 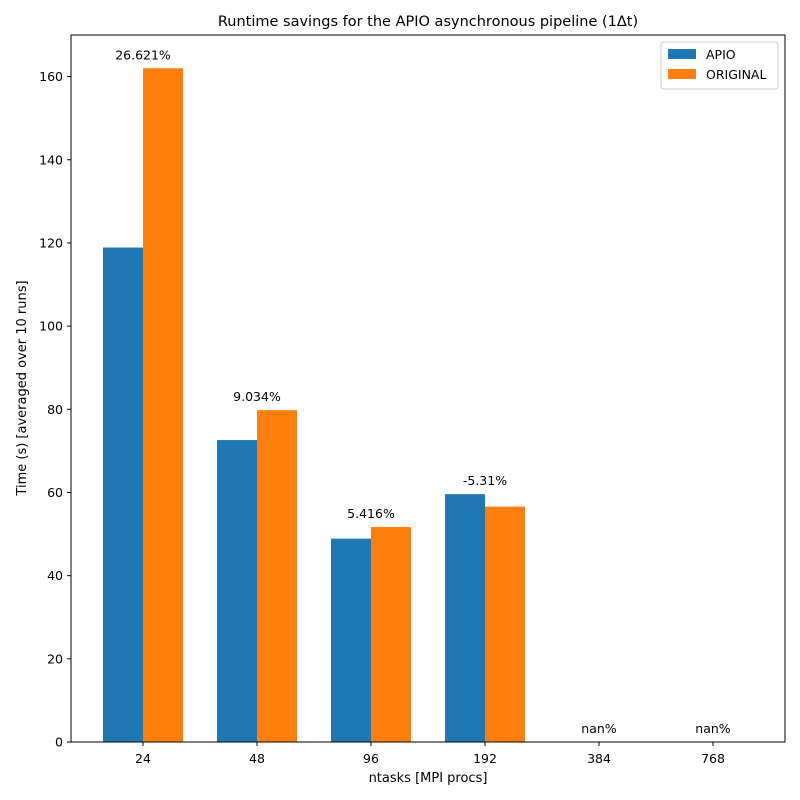 I want to click on legend-label-apio: APIO, so click(x=721, y=54).